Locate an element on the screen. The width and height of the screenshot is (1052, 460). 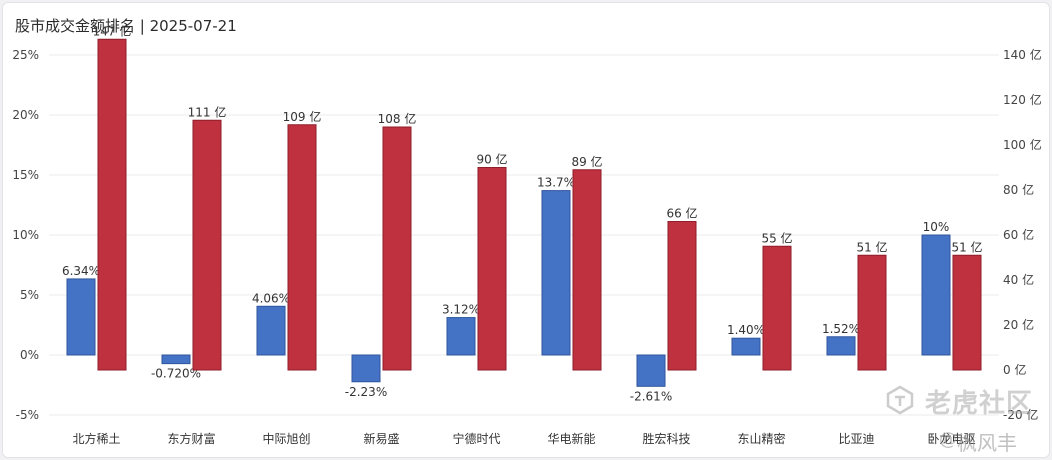
y-left-tick-label: -5% is located at coordinates (27, 415).